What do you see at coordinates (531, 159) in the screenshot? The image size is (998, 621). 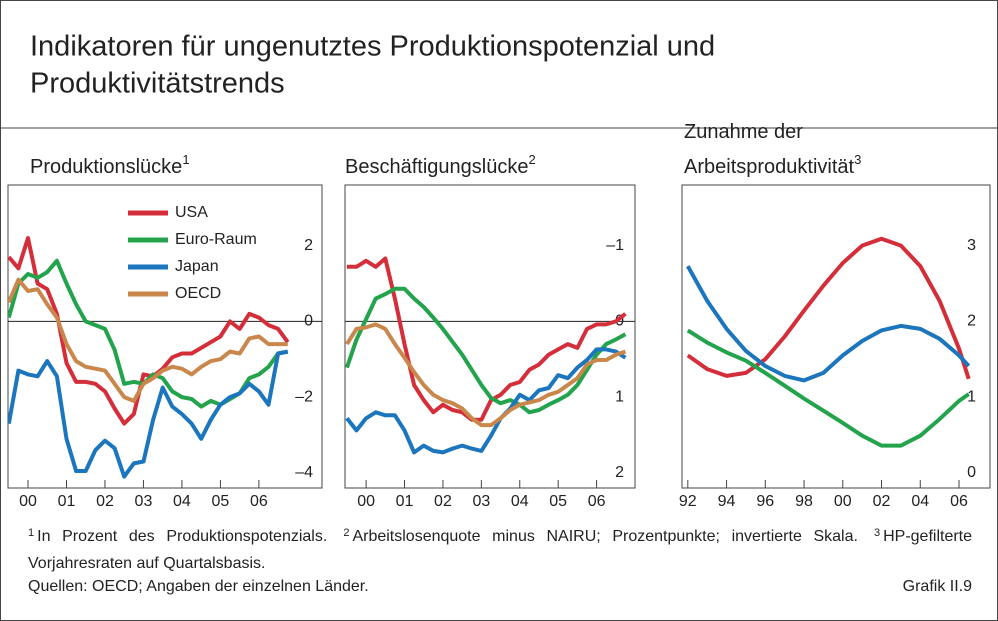 I see `panel-title-note: 2` at bounding box center [531, 159].